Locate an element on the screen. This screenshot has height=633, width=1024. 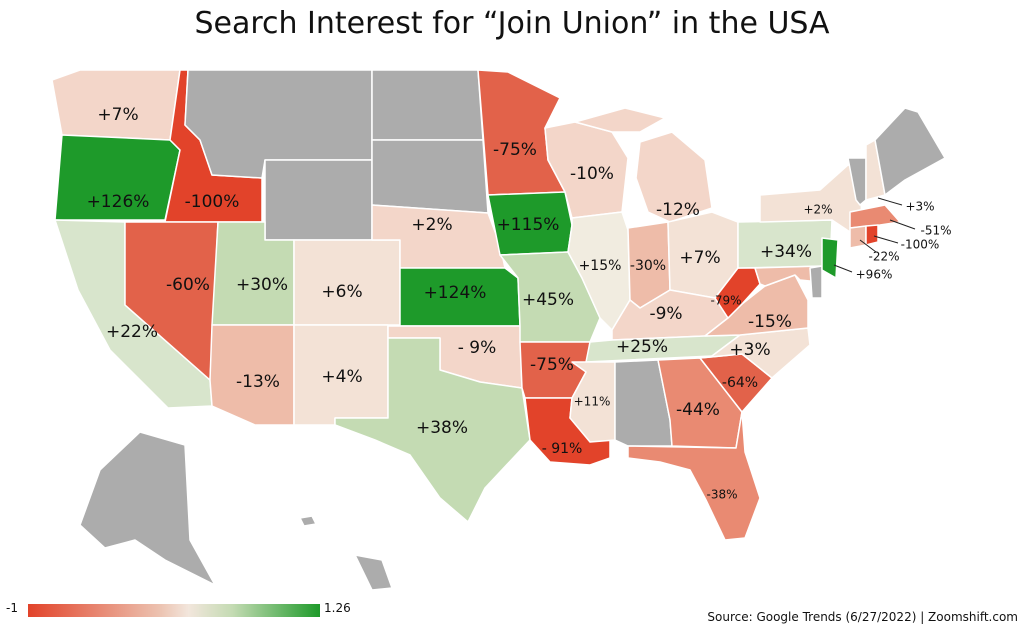
state-nj is located at coordinates (830, 258).